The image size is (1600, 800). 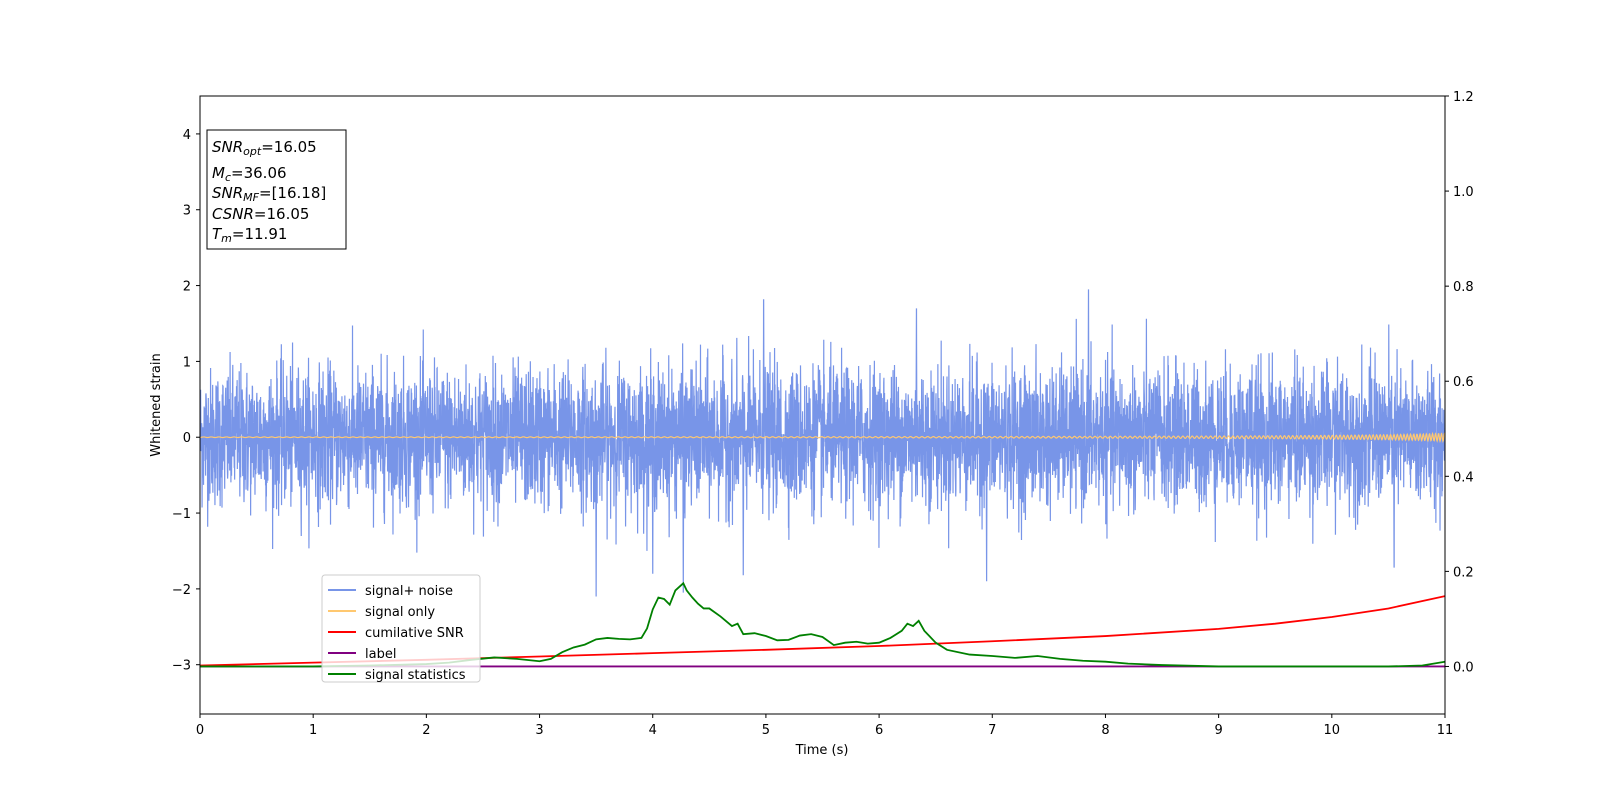 What do you see at coordinates (187, 362) in the screenshot?
I see `y-tick-label: 1` at bounding box center [187, 362].